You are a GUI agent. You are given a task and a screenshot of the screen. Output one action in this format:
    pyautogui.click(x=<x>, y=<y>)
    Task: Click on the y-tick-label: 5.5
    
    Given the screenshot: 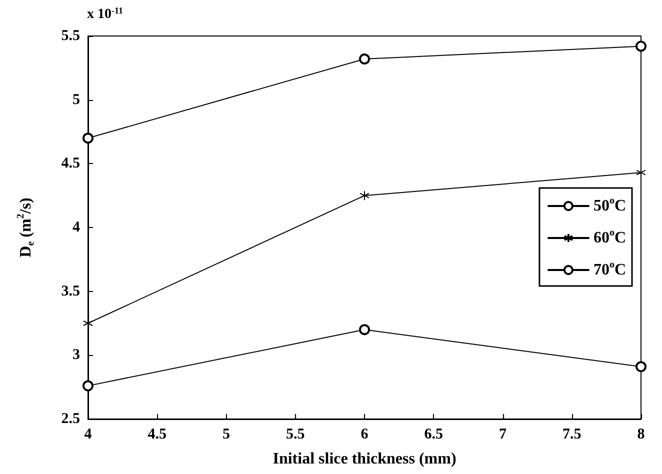 What is the action you would take?
    pyautogui.click(x=70, y=36)
    